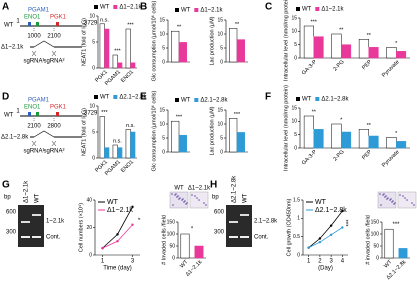 The height and width of the screenshot is (289, 419). Describe the element at coordinates (133, 262) in the screenshot. I see `x-tick-label: 3` at that location.